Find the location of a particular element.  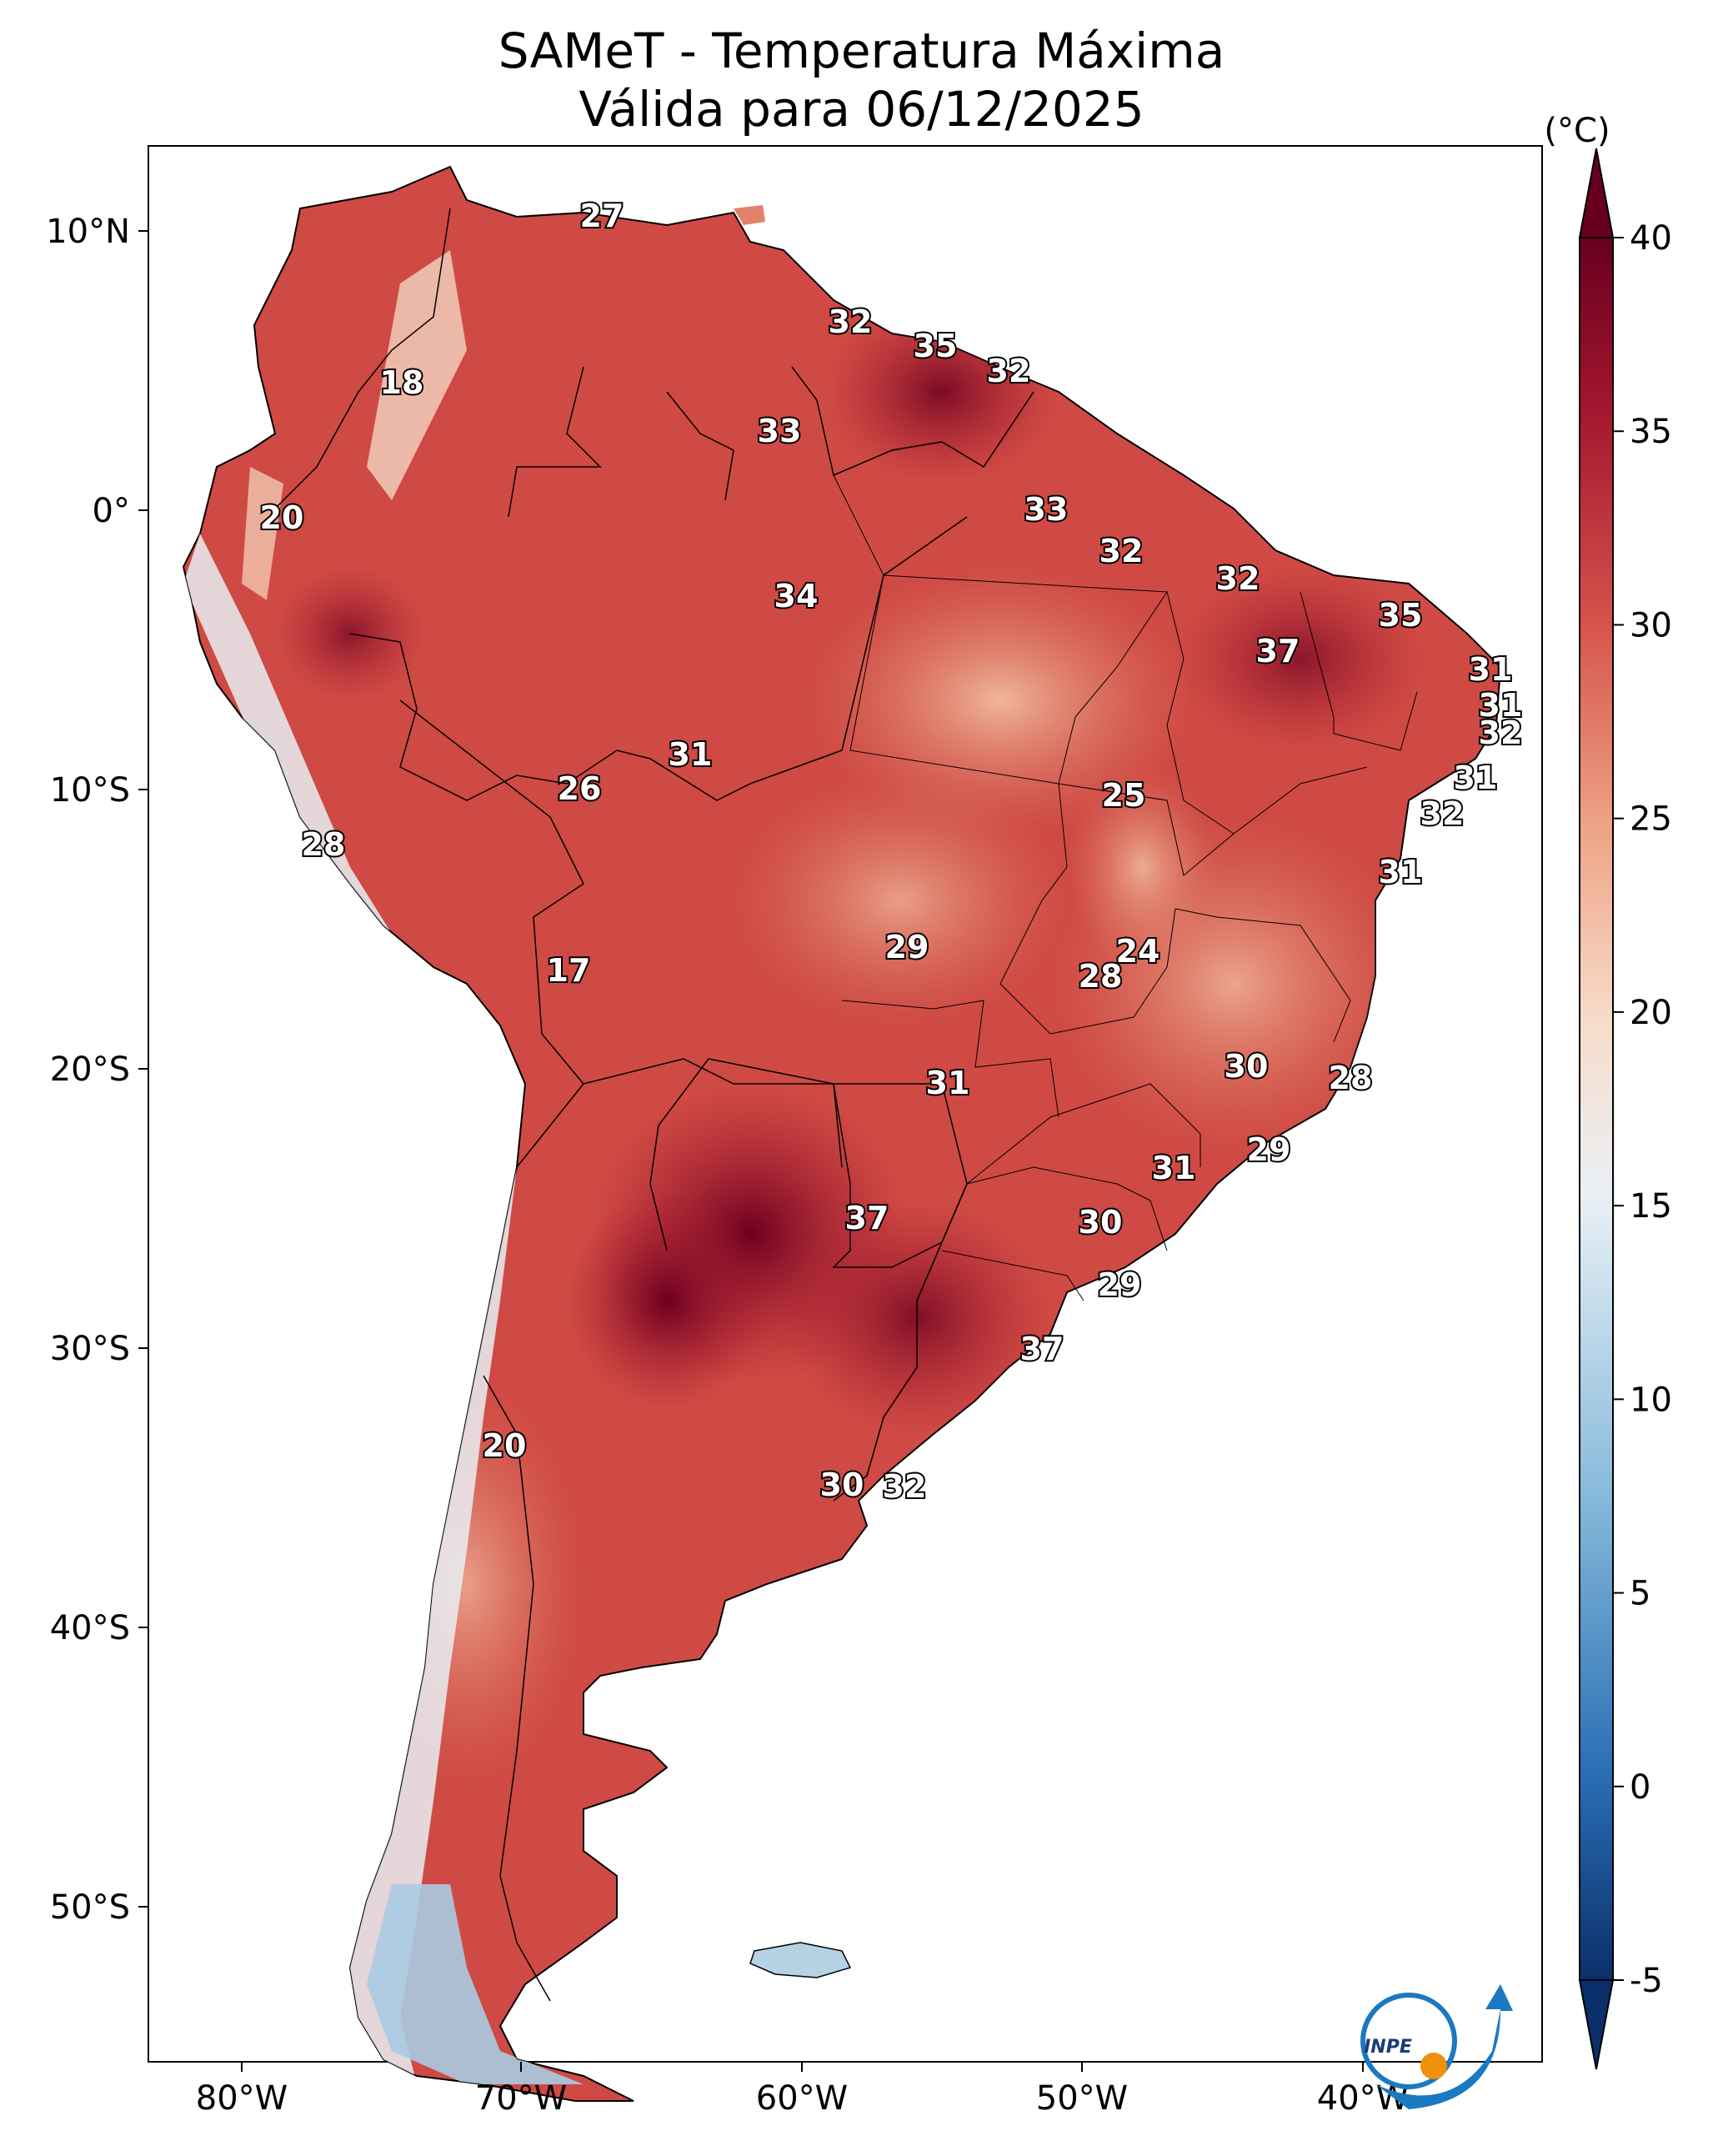

temperature-label-t-31g: 31 is located at coordinates (1174, 1168).